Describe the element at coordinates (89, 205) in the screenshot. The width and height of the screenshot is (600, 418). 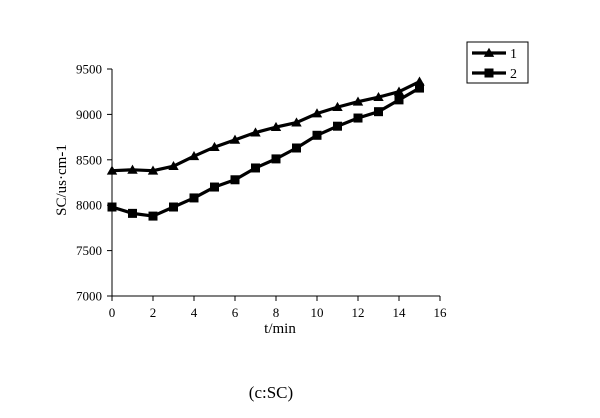
I see `y-tick-label: 8000` at that location.